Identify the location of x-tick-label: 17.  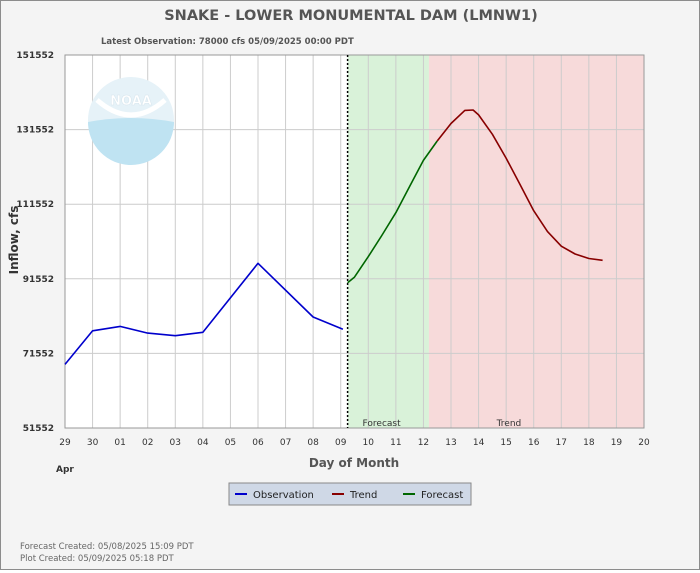
(561, 443).